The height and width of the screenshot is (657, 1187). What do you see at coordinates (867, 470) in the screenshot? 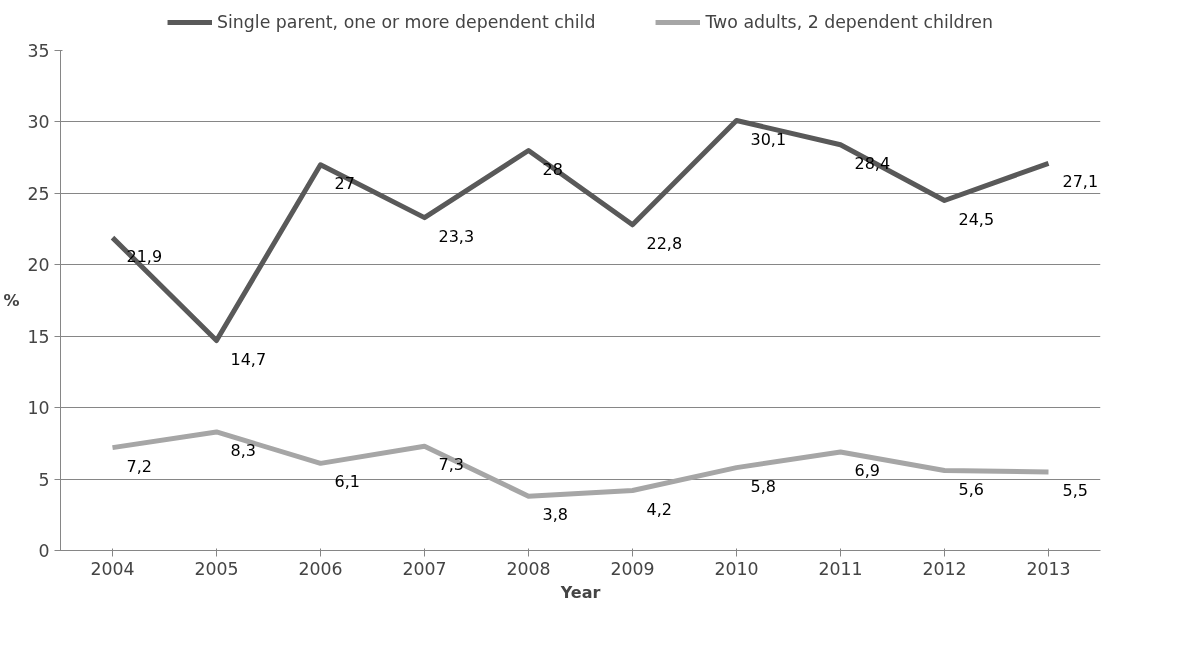
I see `data-label: 6,9` at bounding box center [867, 470].